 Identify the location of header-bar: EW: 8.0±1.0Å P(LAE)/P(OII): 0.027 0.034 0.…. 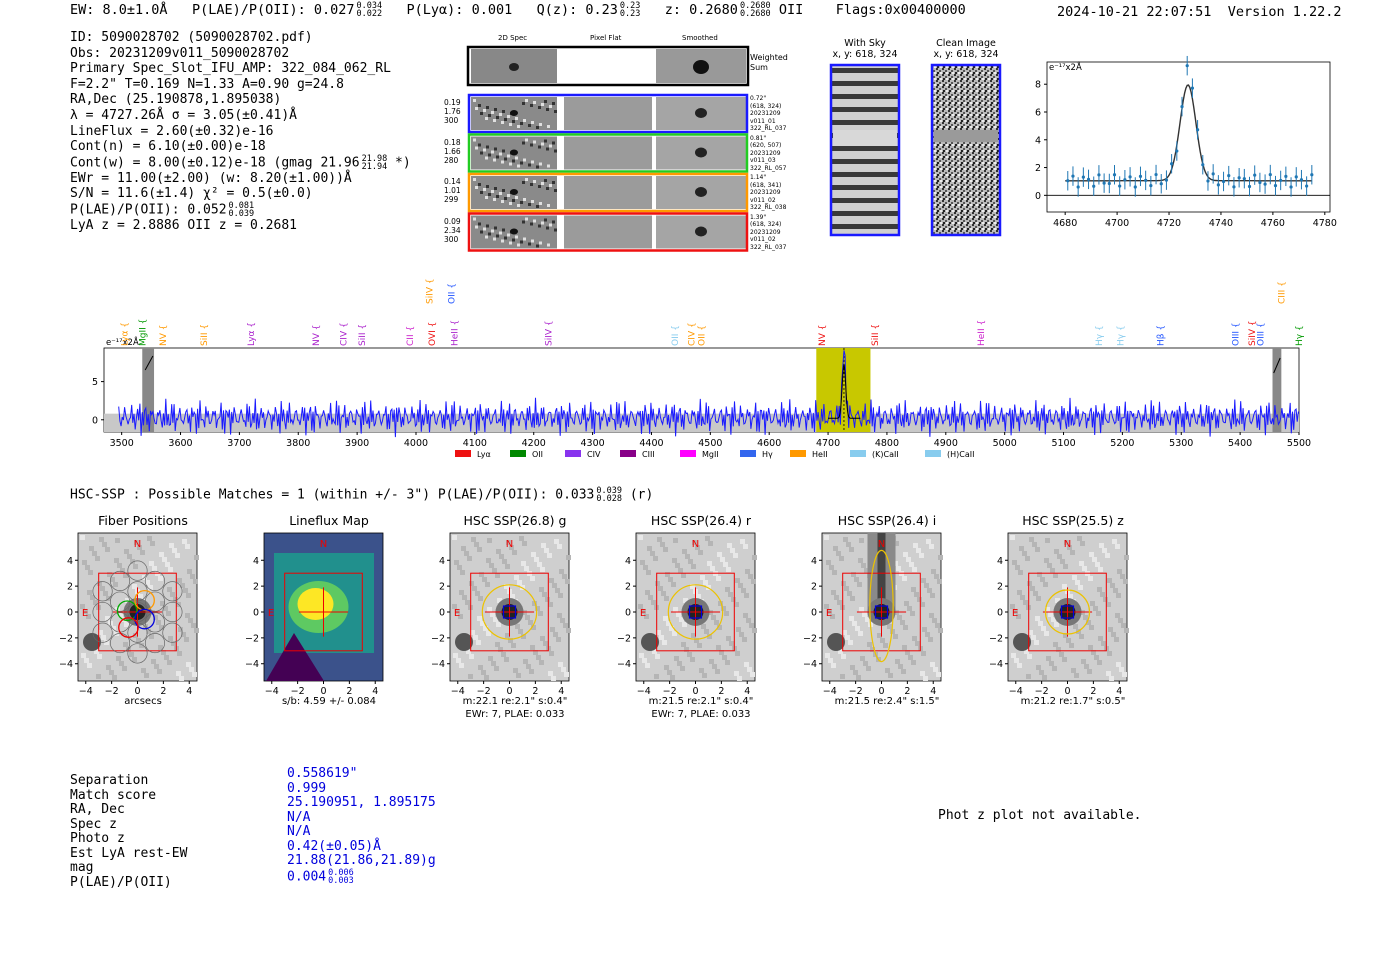
(518, 10).